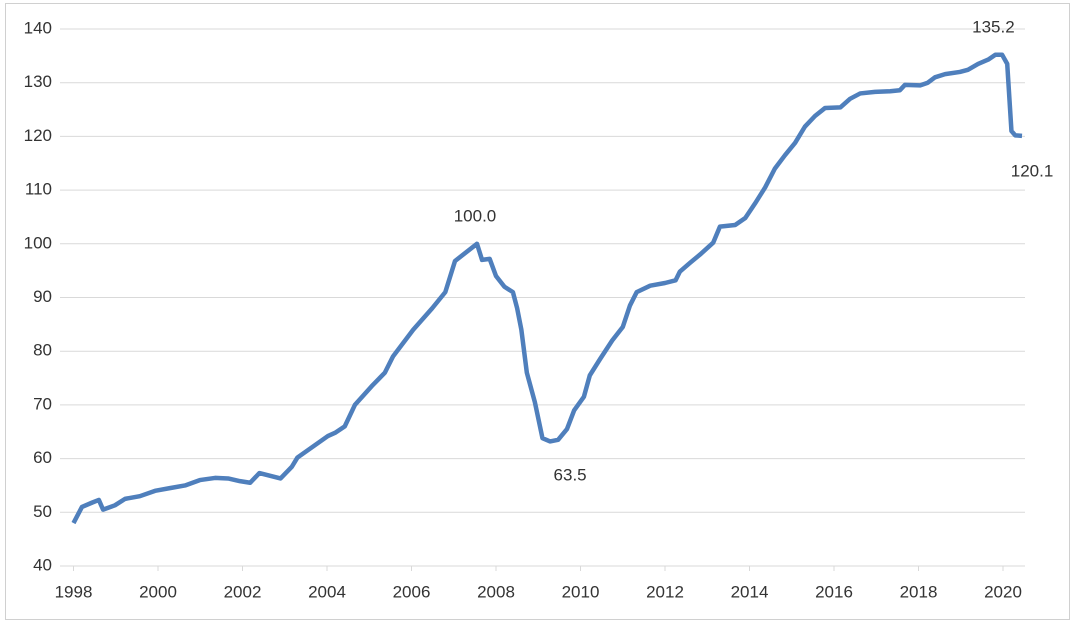 This screenshot has height=625, width=1075. What do you see at coordinates (570, 474) in the screenshot?
I see `data-label: 63.5` at bounding box center [570, 474].